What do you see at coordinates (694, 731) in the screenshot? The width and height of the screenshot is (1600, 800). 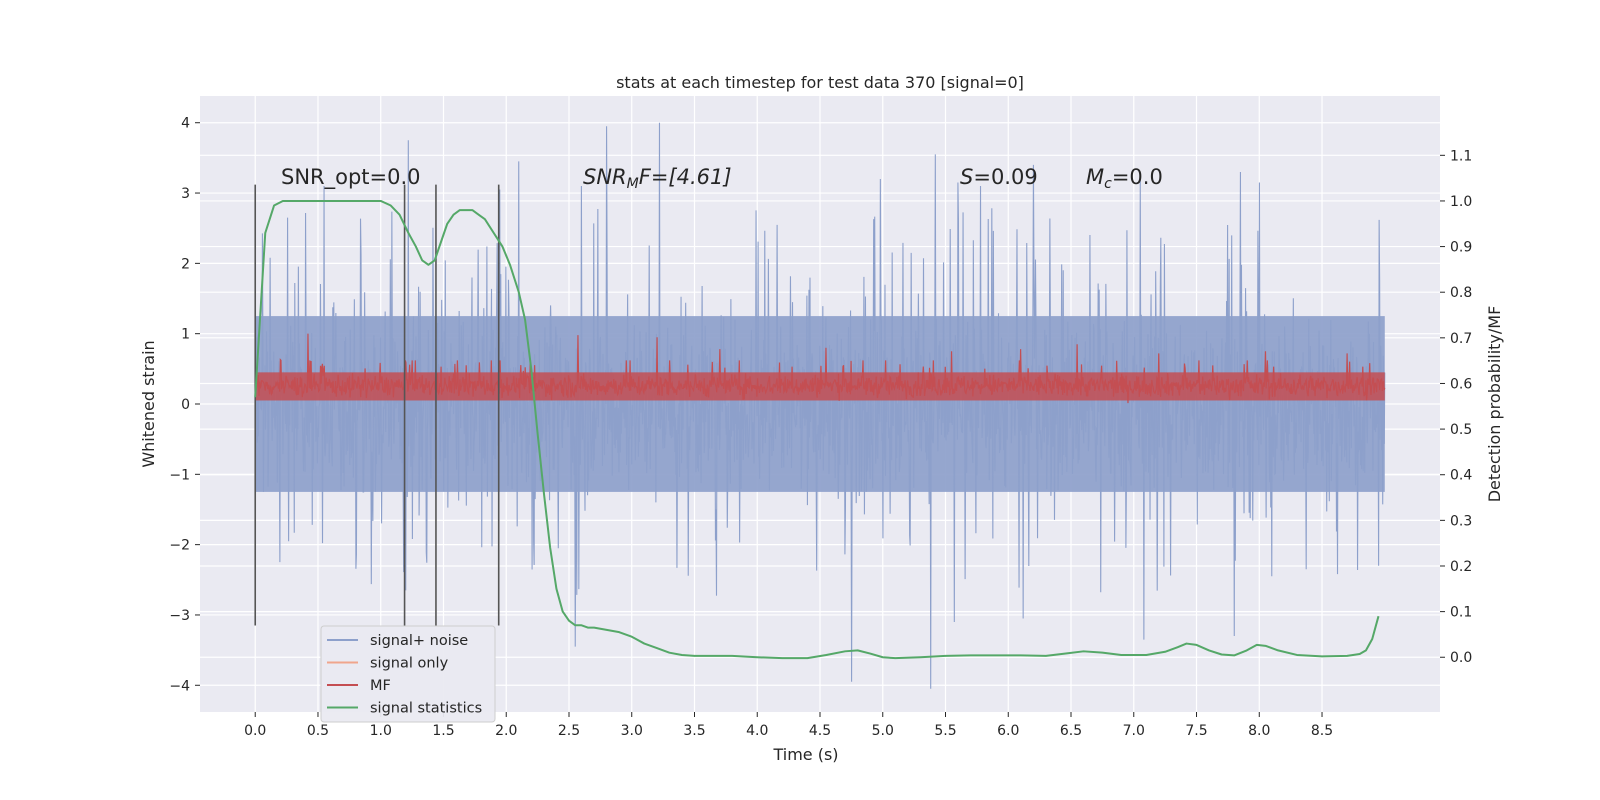 I see `x-tick-label-7: 3.5` at bounding box center [694, 731].